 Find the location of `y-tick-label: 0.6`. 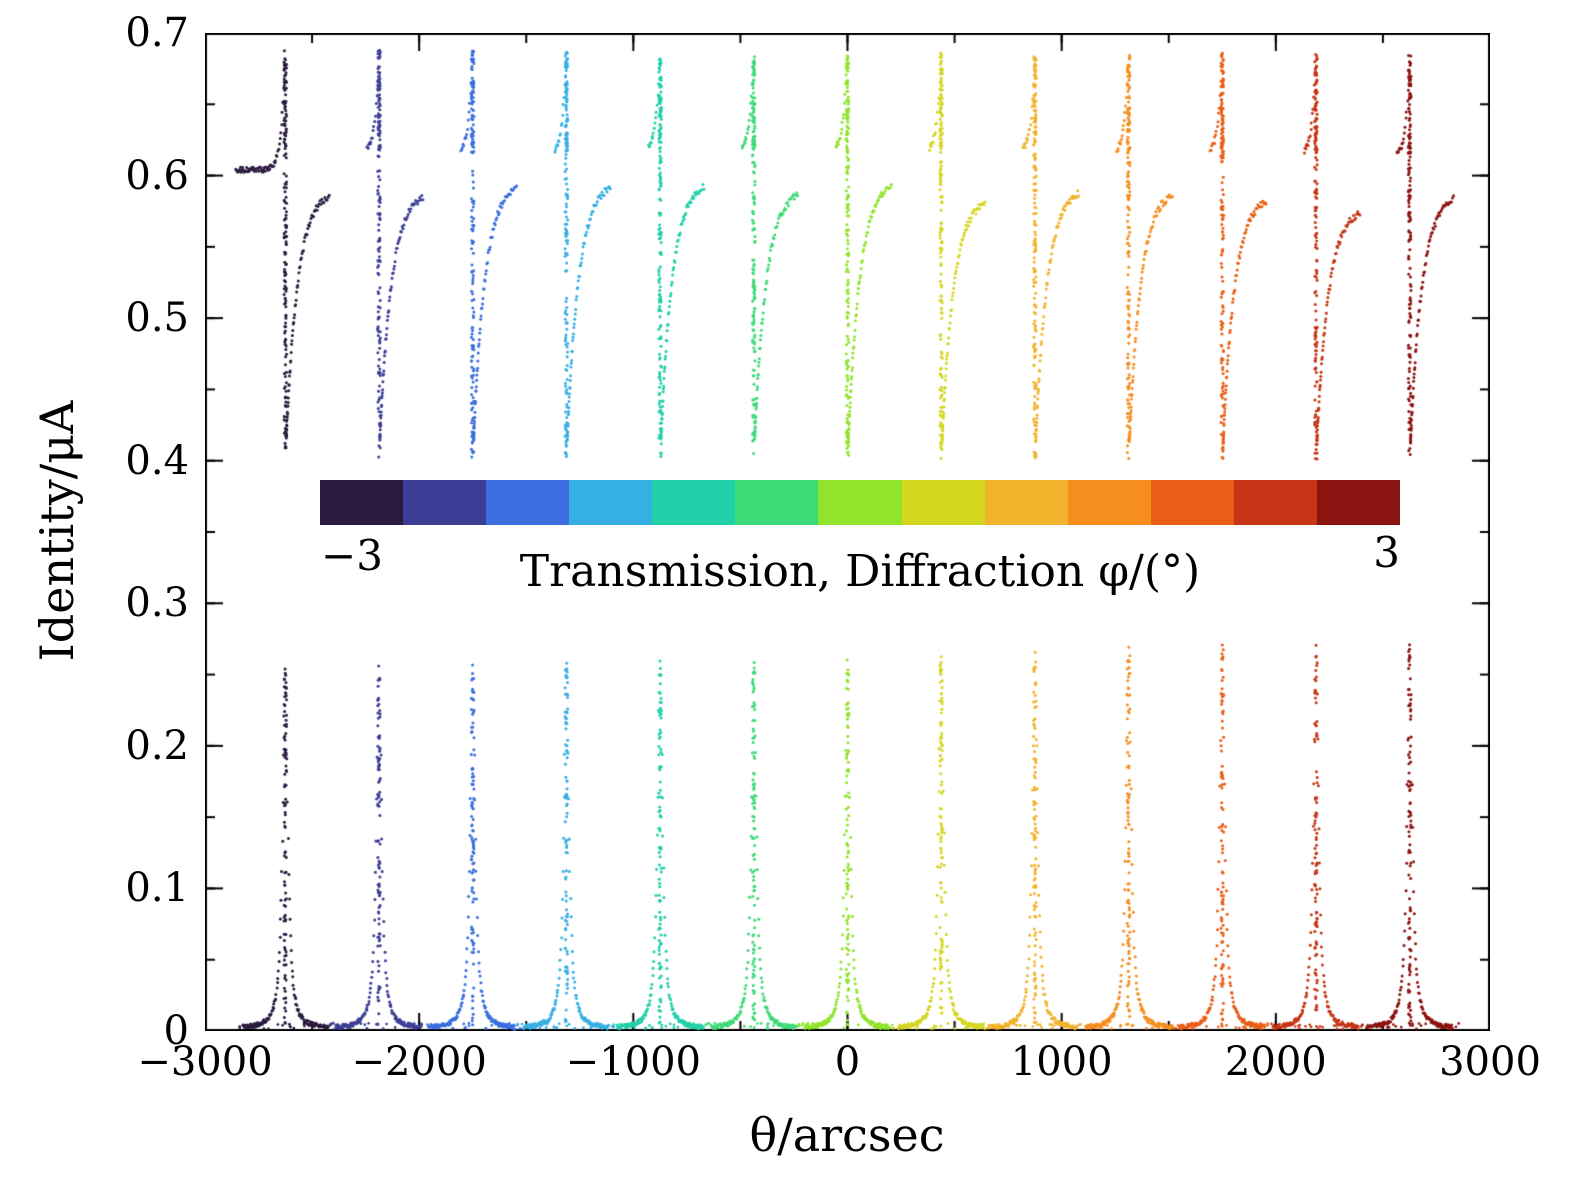

y-tick-label: 0.6 is located at coordinates (157, 175).